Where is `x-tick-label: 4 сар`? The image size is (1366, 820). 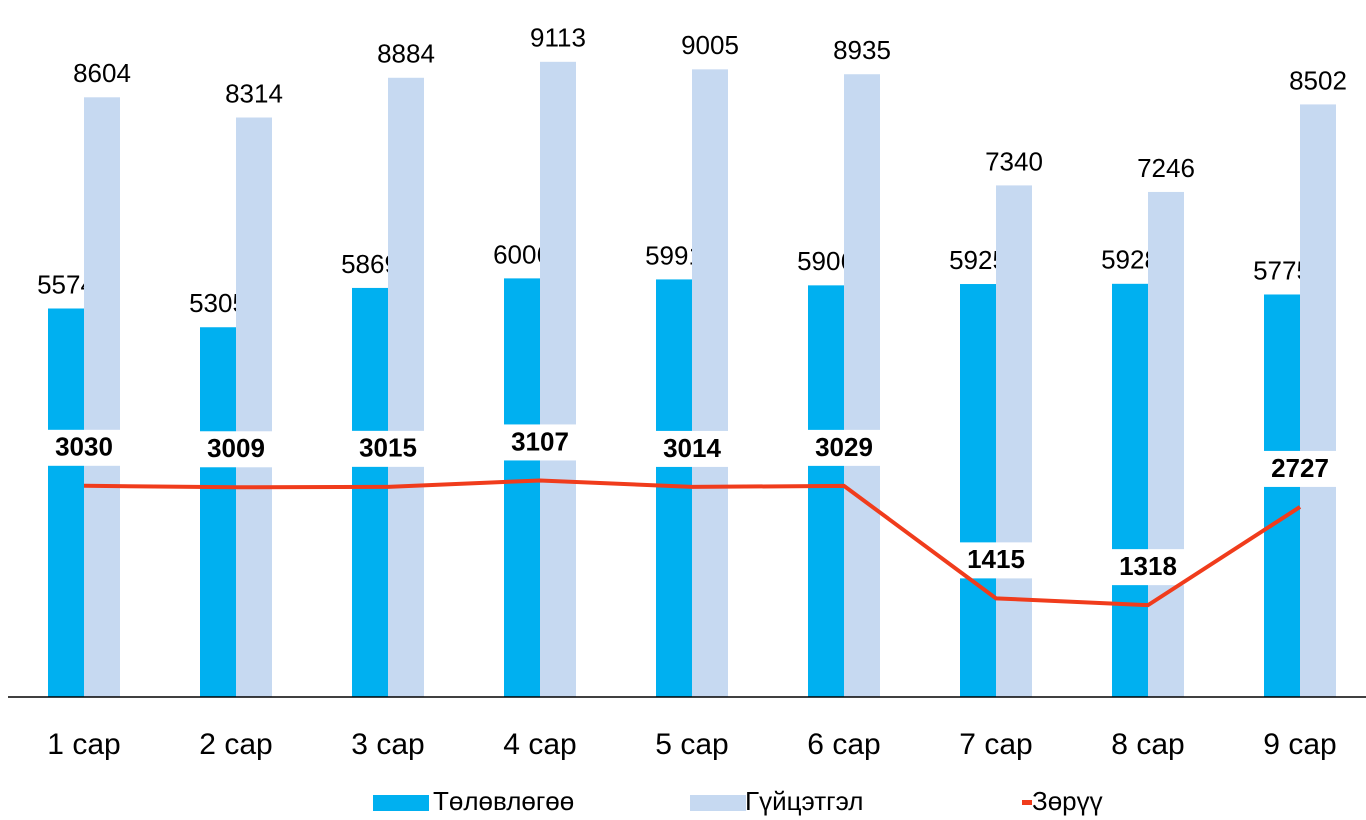
x-tick-label: 4 сар is located at coordinates (539, 744).